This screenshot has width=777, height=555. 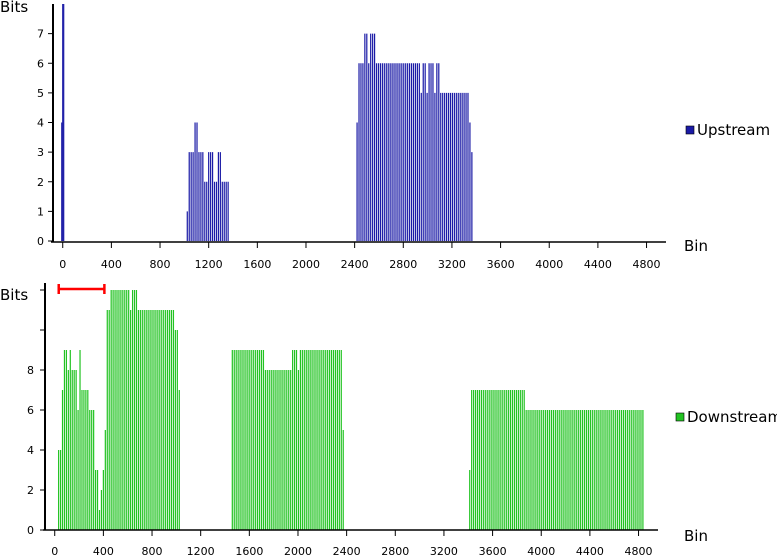 What do you see at coordinates (209, 264) in the screenshot?
I see `upstream-x-tick-label: 1200` at bounding box center [209, 264].